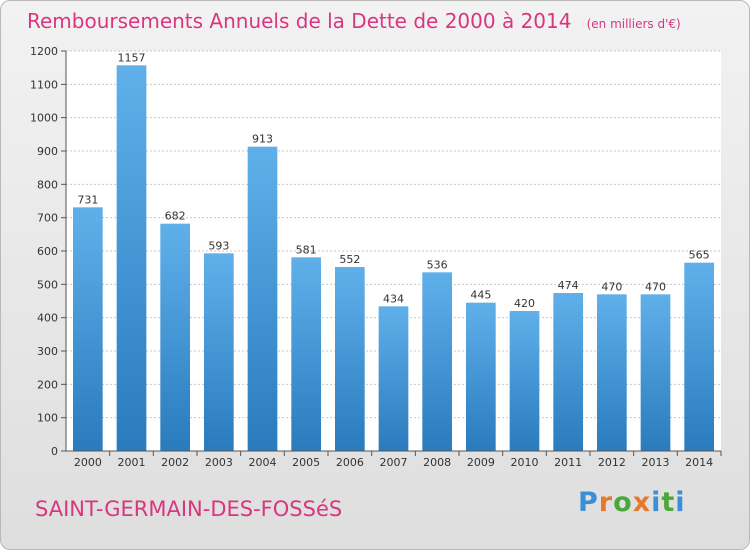 The width and height of the screenshot is (750, 550). What do you see at coordinates (642, 502) in the screenshot?
I see `logo-letter: x` at bounding box center [642, 502].